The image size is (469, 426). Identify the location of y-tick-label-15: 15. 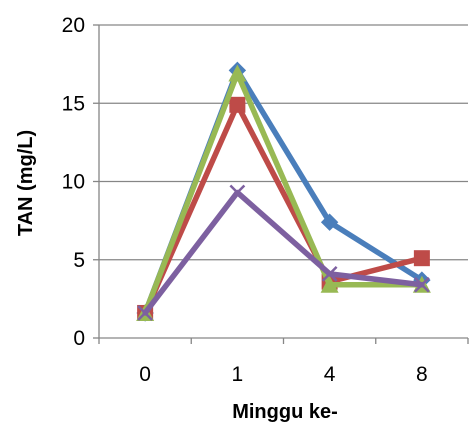
(73, 103).